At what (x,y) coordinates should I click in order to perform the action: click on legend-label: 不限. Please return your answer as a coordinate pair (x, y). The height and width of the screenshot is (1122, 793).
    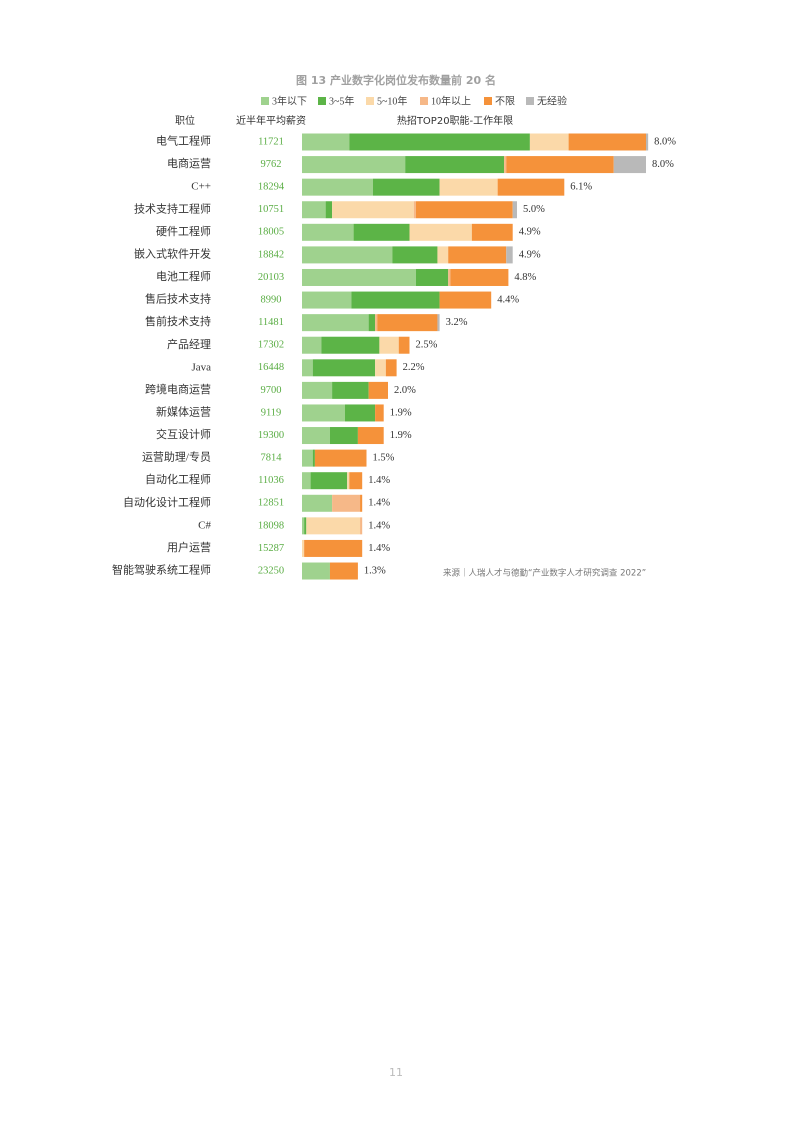
    Looking at the image, I should click on (505, 101).